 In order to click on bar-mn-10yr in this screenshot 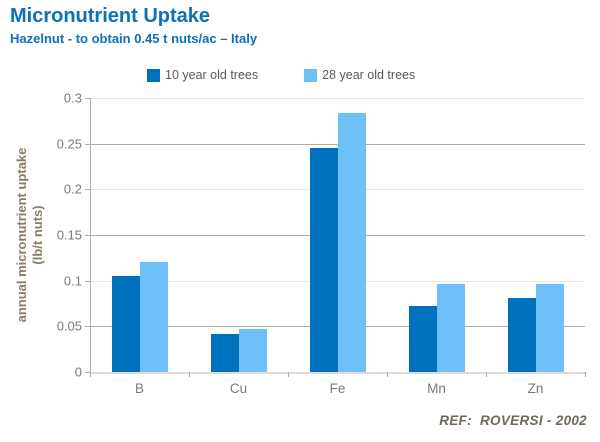, I will do `click(423, 339)`.